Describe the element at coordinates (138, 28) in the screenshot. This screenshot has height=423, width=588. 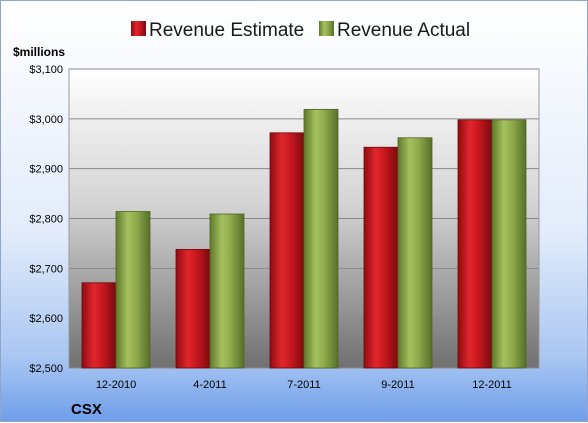
I see `legend-swatch-revenue-estimate` at that location.